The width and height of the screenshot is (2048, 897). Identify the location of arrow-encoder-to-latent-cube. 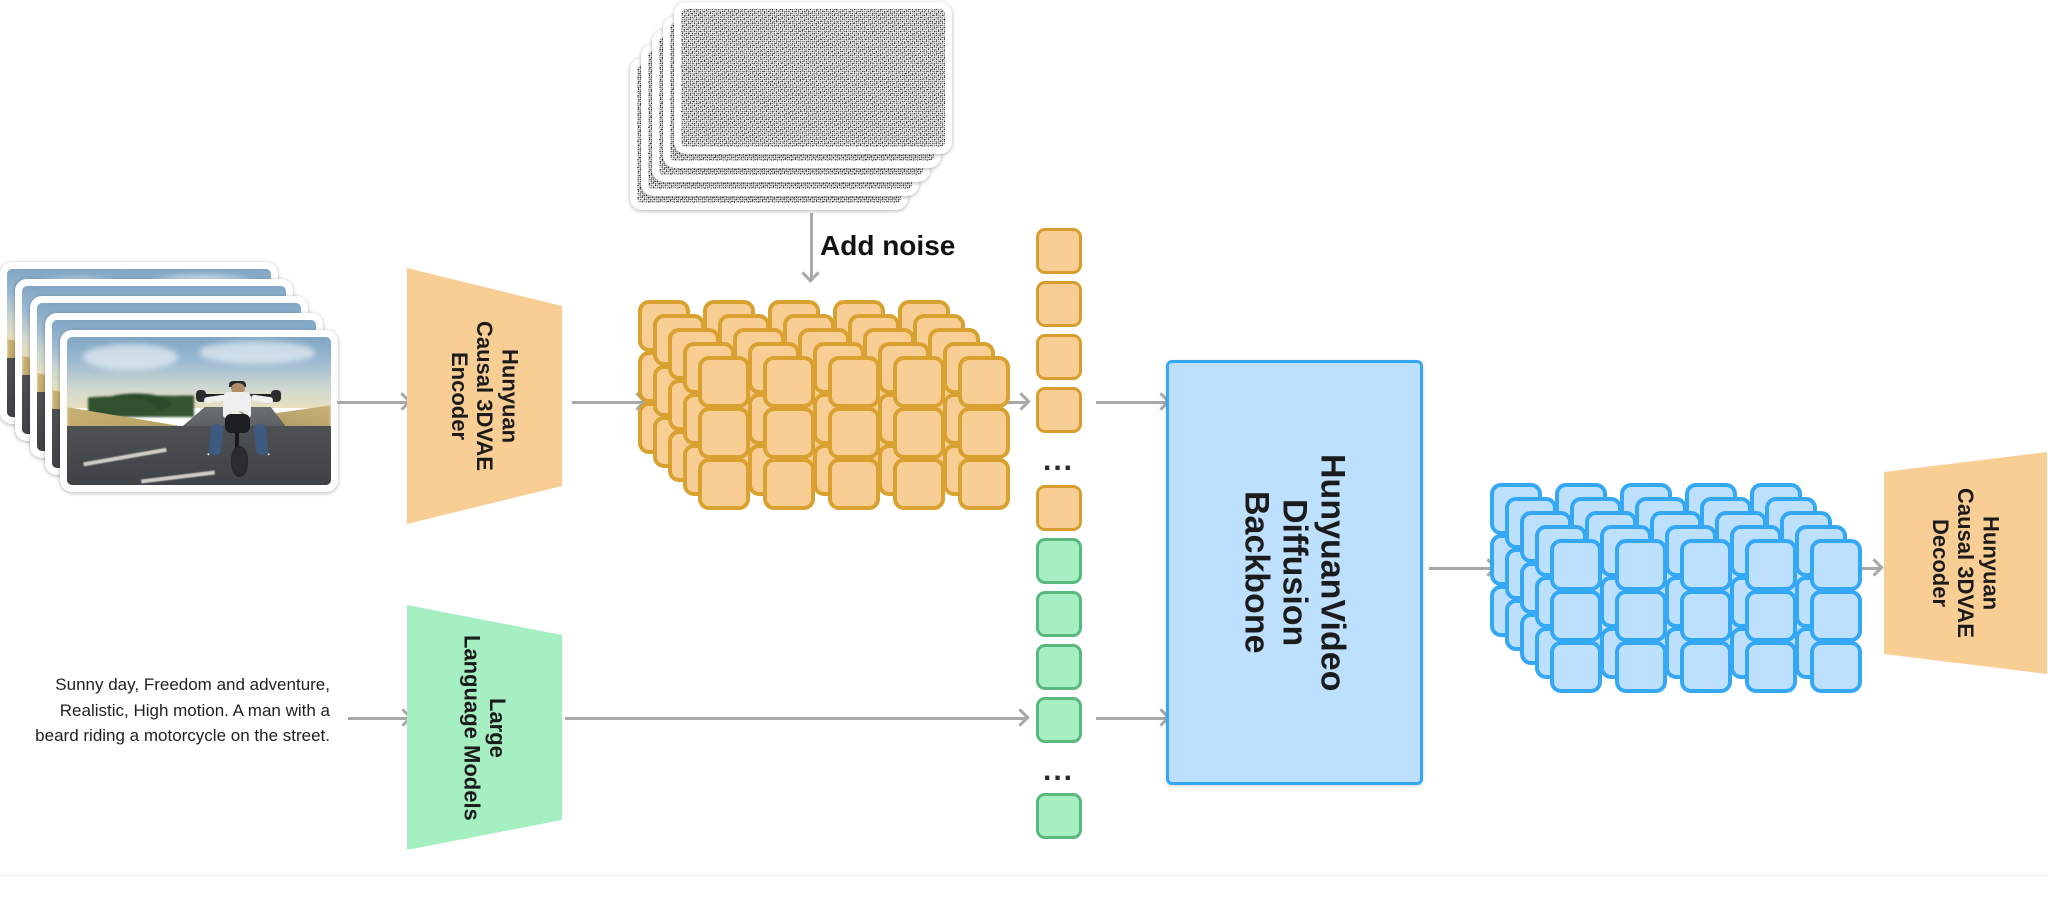
(609, 402).